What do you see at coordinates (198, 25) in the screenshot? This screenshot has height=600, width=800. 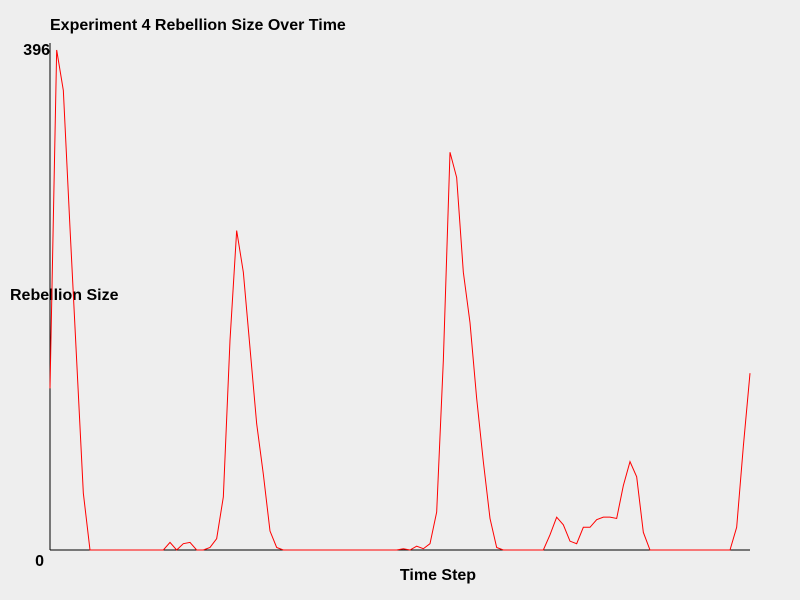 I see `chart-title: Experiment 4 Rebellion Size Over Time` at bounding box center [198, 25].